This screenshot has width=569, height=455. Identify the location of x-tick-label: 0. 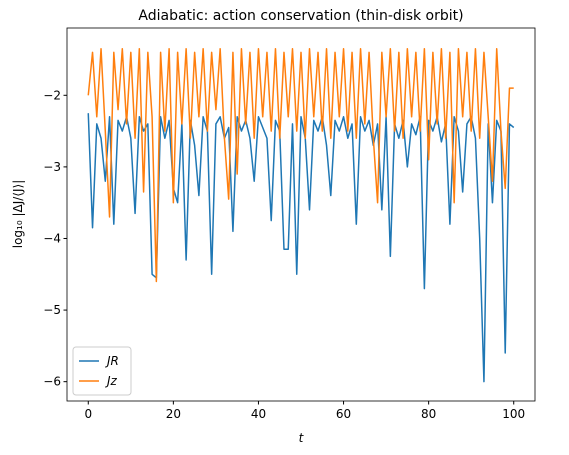
(88, 414).